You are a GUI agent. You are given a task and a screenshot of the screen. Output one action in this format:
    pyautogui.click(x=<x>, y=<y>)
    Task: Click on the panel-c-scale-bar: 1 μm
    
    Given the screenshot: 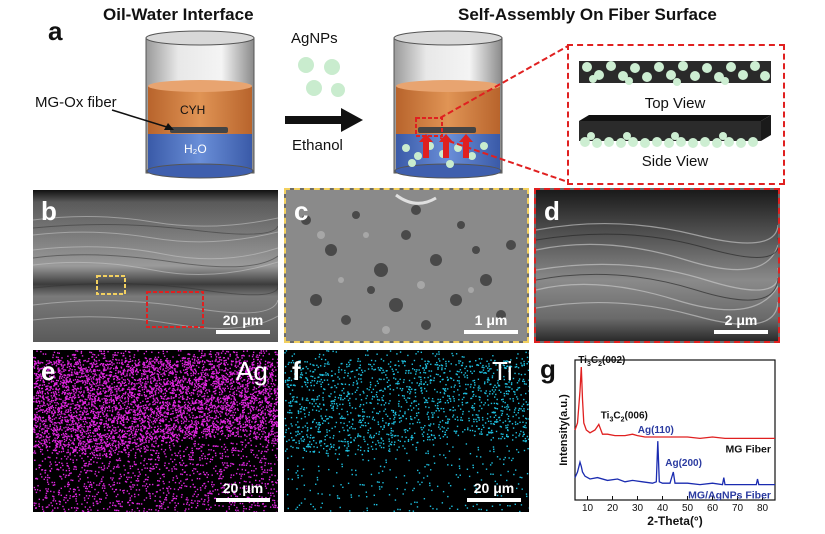 What is the action you would take?
    pyautogui.click(x=491, y=323)
    